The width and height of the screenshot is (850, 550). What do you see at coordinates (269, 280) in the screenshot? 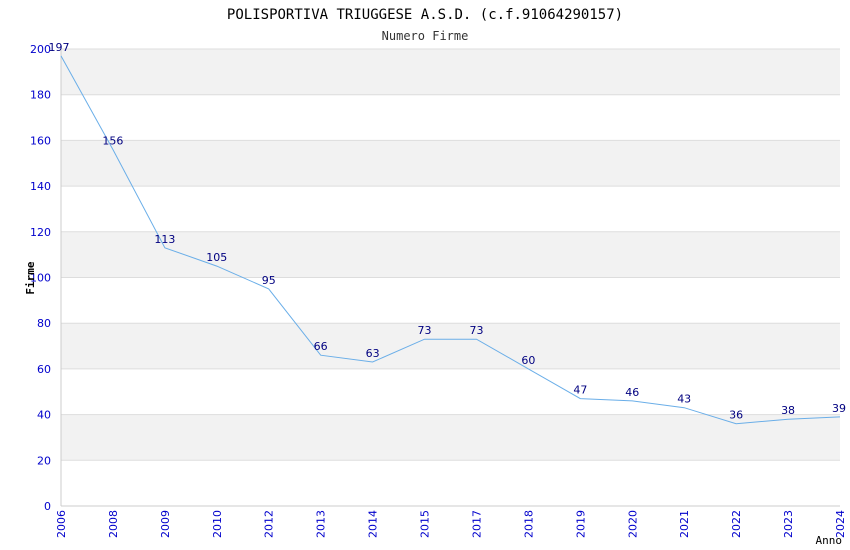
I see `data-label: 95` at bounding box center [269, 280].